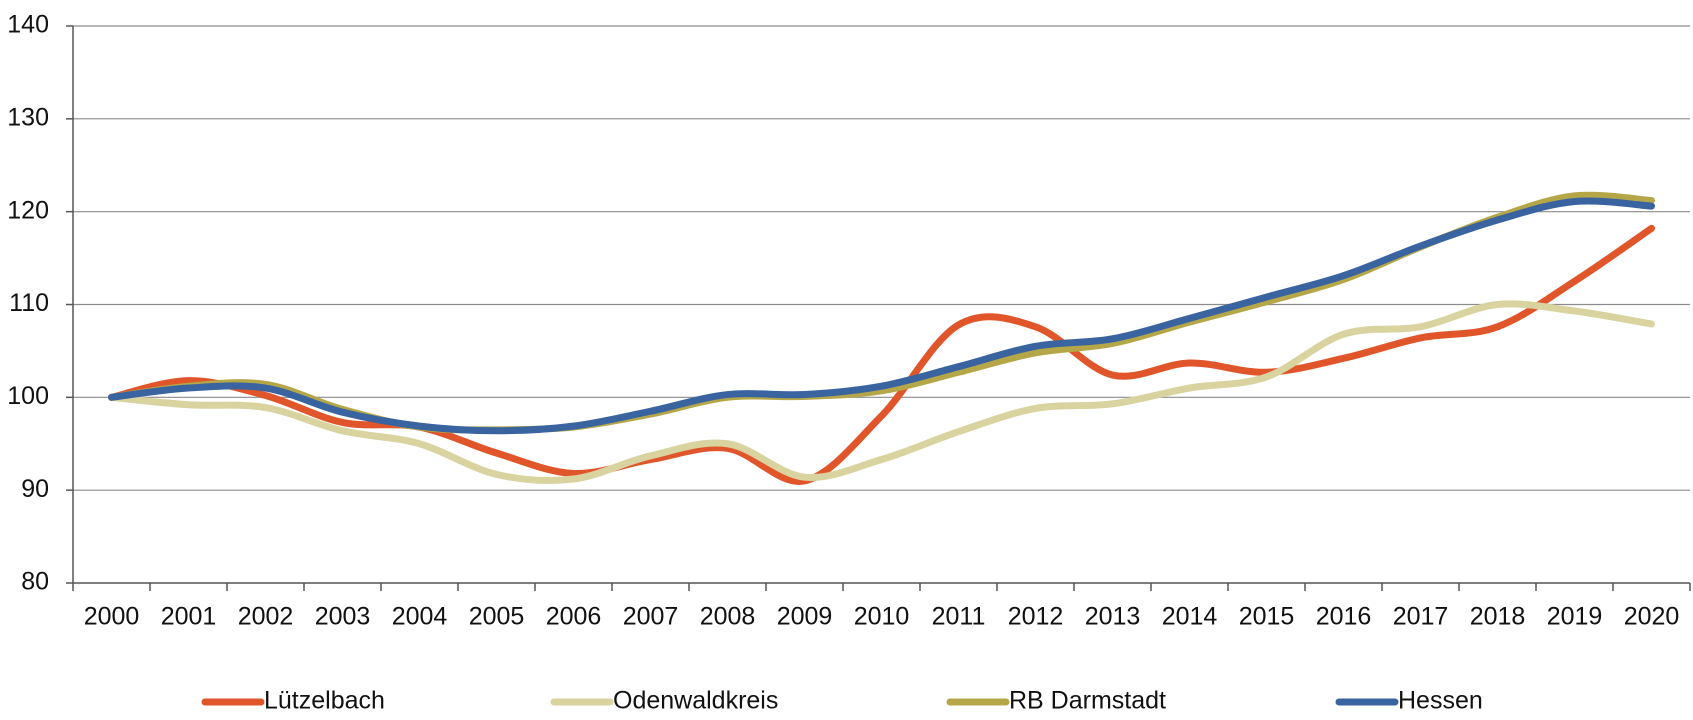  I want to click on x-tick-label: 2004, so click(420, 617).